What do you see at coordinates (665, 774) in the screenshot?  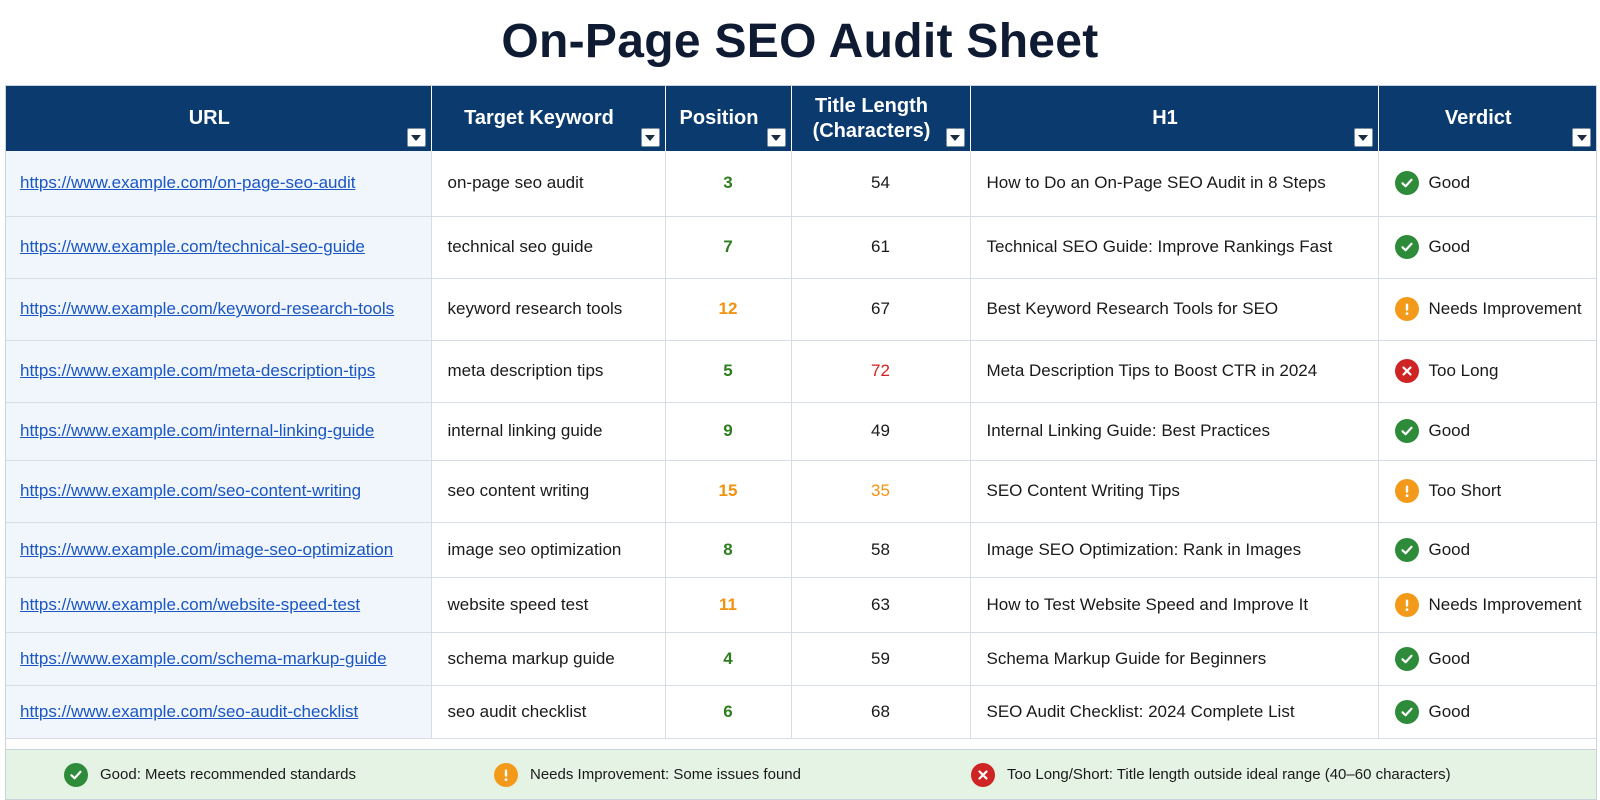 I see `legend-text: Needs Improvement: Some issues found` at bounding box center [665, 774].